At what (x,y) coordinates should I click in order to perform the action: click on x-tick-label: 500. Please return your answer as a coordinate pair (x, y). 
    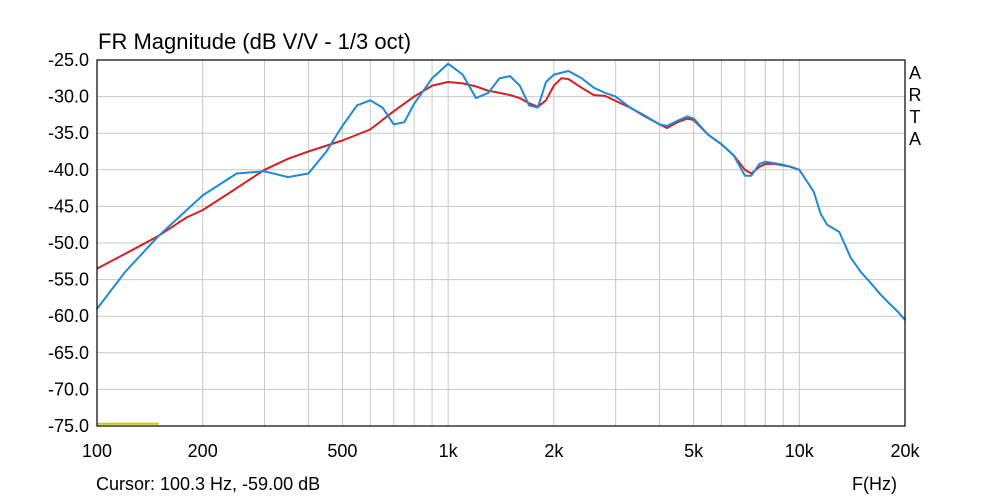
    Looking at the image, I should click on (342, 451).